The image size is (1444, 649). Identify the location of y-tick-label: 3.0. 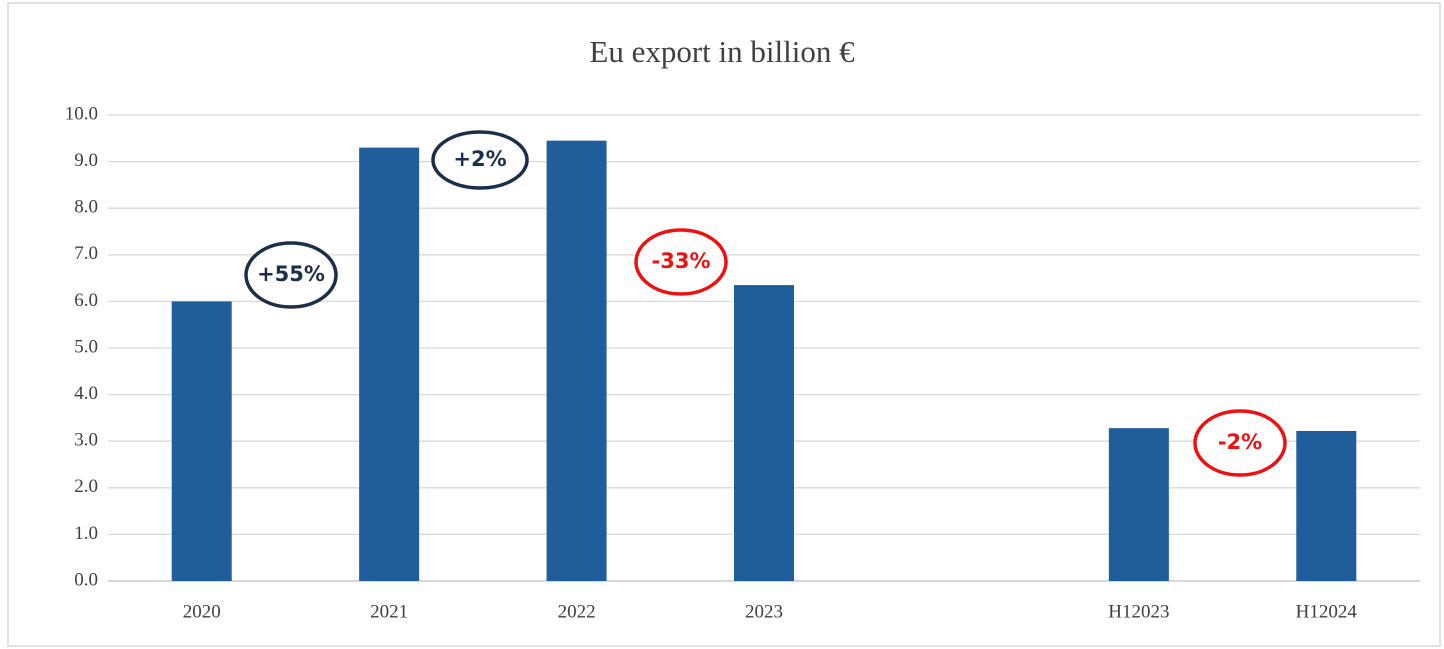
(86, 440).